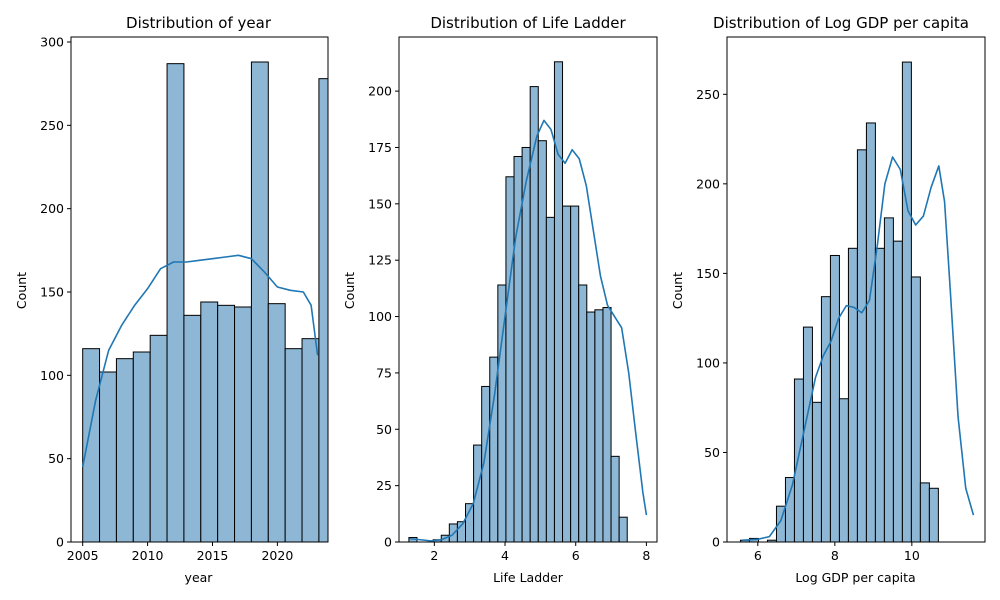 This screenshot has width=1000, height=600. What do you see at coordinates (199, 23) in the screenshot?
I see `chart-title: Distribution of year` at bounding box center [199, 23].